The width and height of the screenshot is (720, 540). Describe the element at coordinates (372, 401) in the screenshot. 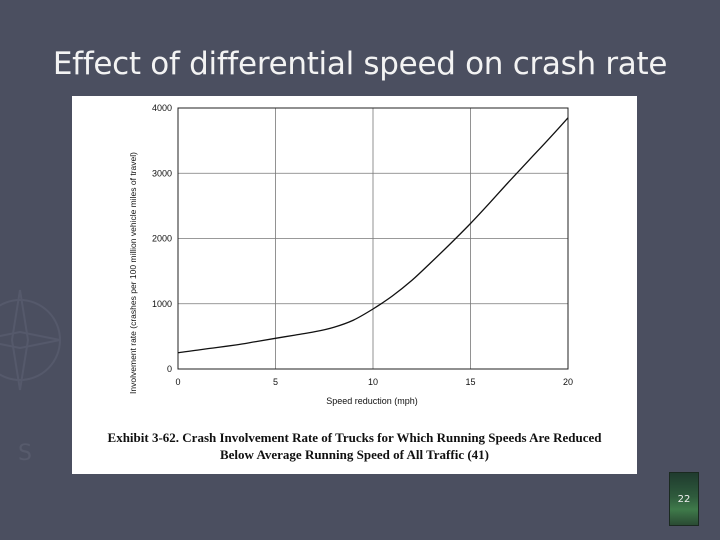

I see `x-axis-label: Speed reduction (mph)` at that location.